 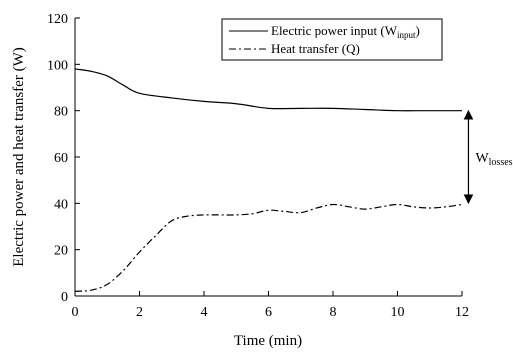 I want to click on x-tick-label: 8, so click(x=333, y=312).